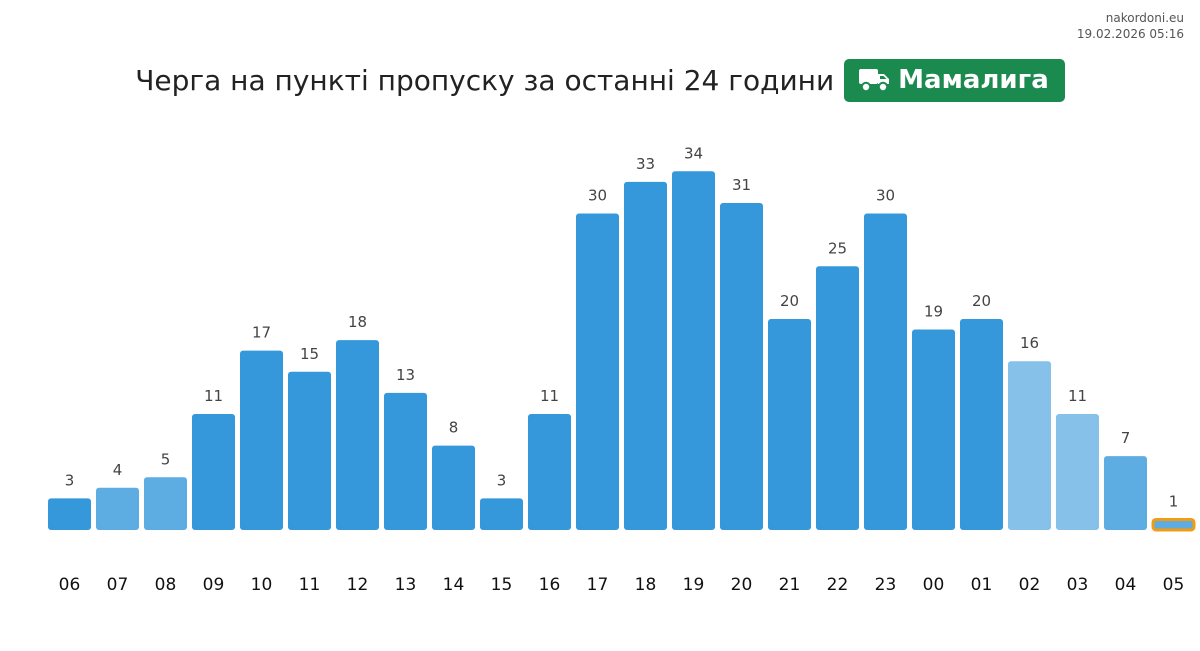 The image size is (1200, 651). What do you see at coordinates (166, 459) in the screenshot?
I see `value-label-08: 5` at bounding box center [166, 459].